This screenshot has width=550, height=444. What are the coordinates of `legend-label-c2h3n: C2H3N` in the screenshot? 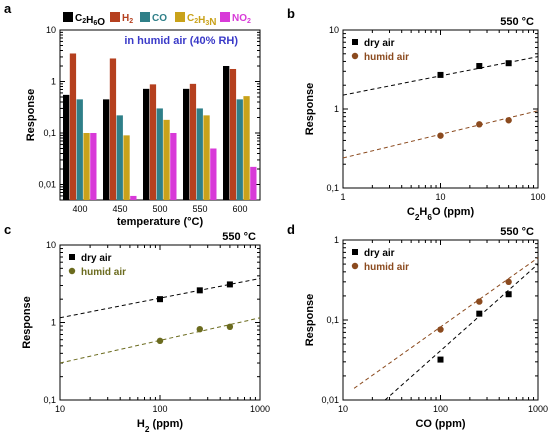 It's located at (202, 20).